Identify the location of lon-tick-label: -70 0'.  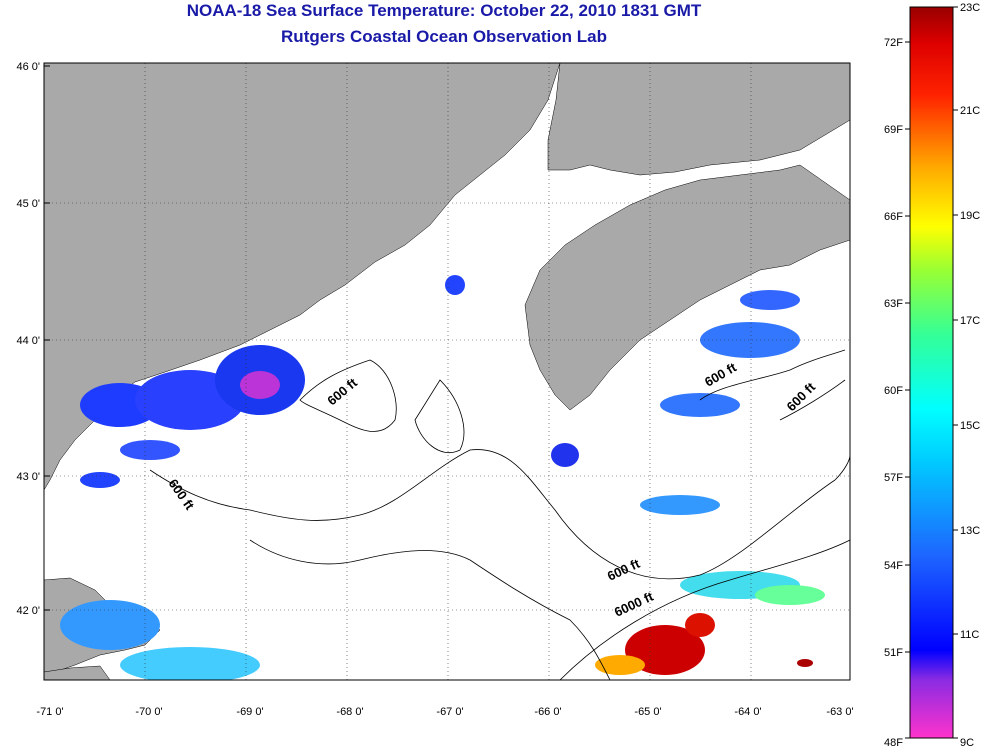
(148, 712).